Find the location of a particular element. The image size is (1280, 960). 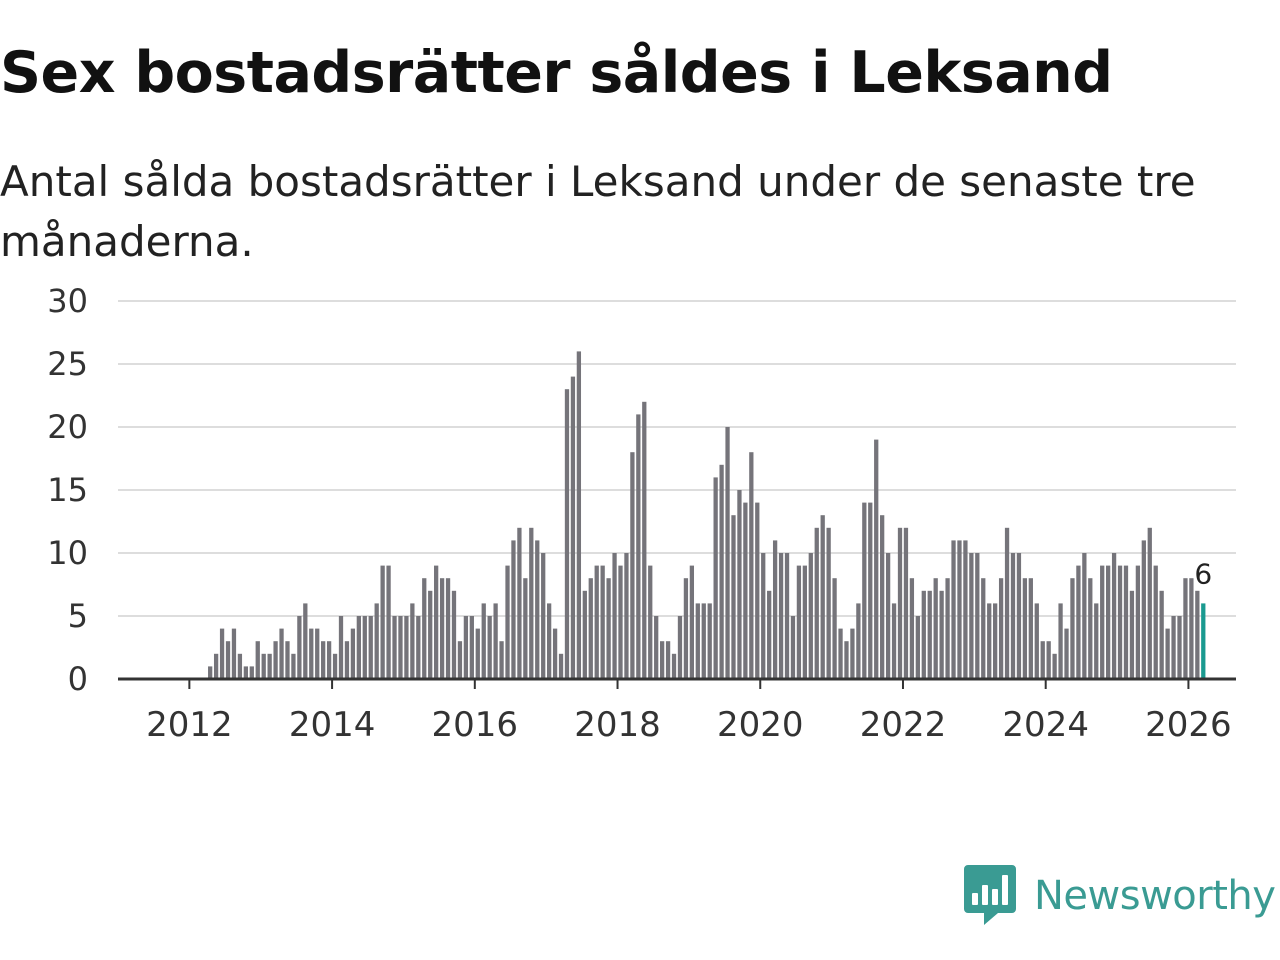

data-label-halo: 6 is located at coordinates (1203, 573).